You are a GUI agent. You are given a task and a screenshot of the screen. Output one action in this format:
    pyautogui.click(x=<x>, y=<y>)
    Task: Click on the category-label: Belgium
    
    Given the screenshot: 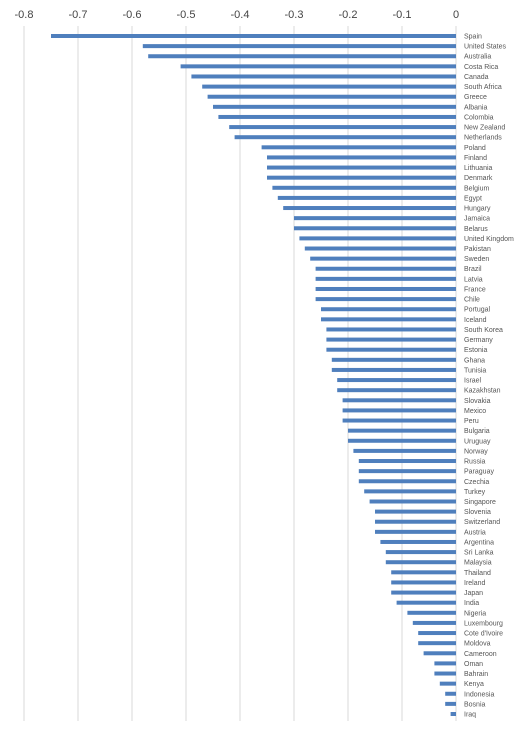 What is the action you would take?
    pyautogui.click(x=476, y=188)
    